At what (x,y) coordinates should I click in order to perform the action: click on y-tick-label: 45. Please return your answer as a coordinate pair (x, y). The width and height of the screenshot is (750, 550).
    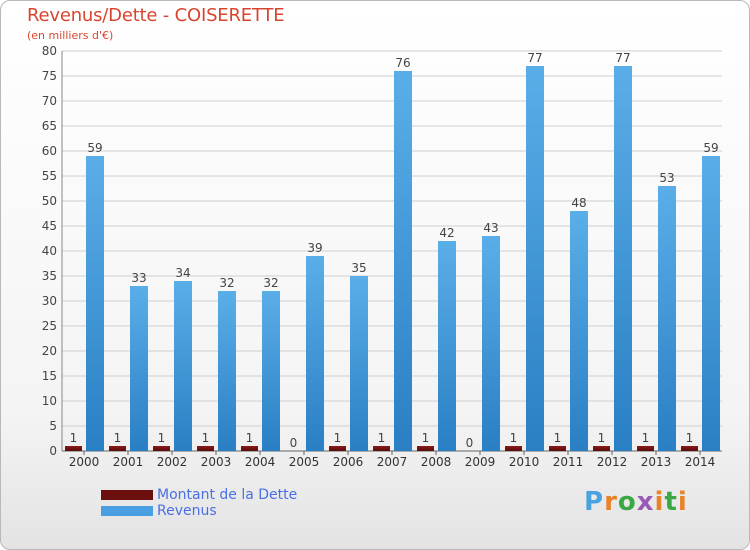
    Looking at the image, I should click on (49, 226).